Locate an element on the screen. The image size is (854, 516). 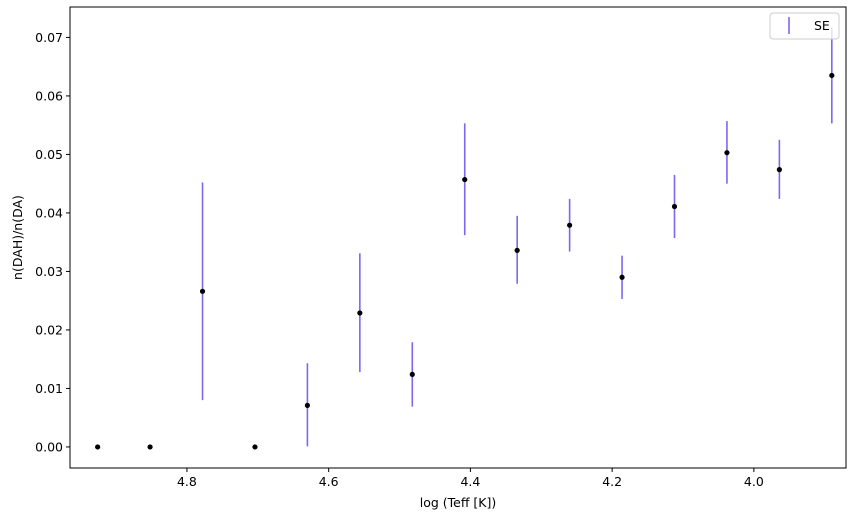
y-axis-label: n(DAH)/n(DA) is located at coordinates (17, 237).